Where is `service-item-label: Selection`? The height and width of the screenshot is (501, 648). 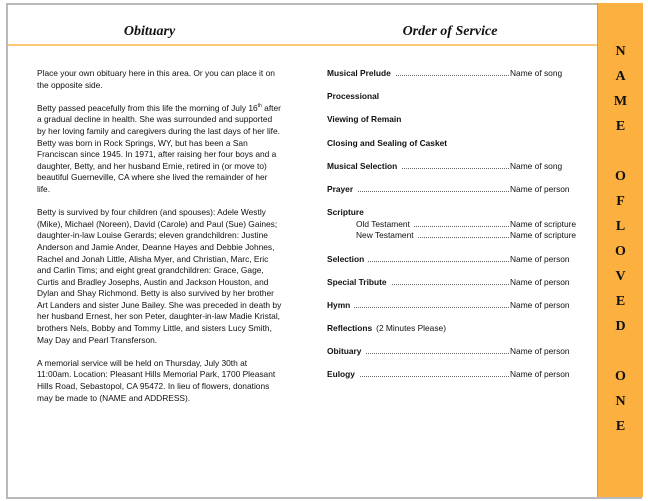 service-item-label: Selection is located at coordinates (348, 258).